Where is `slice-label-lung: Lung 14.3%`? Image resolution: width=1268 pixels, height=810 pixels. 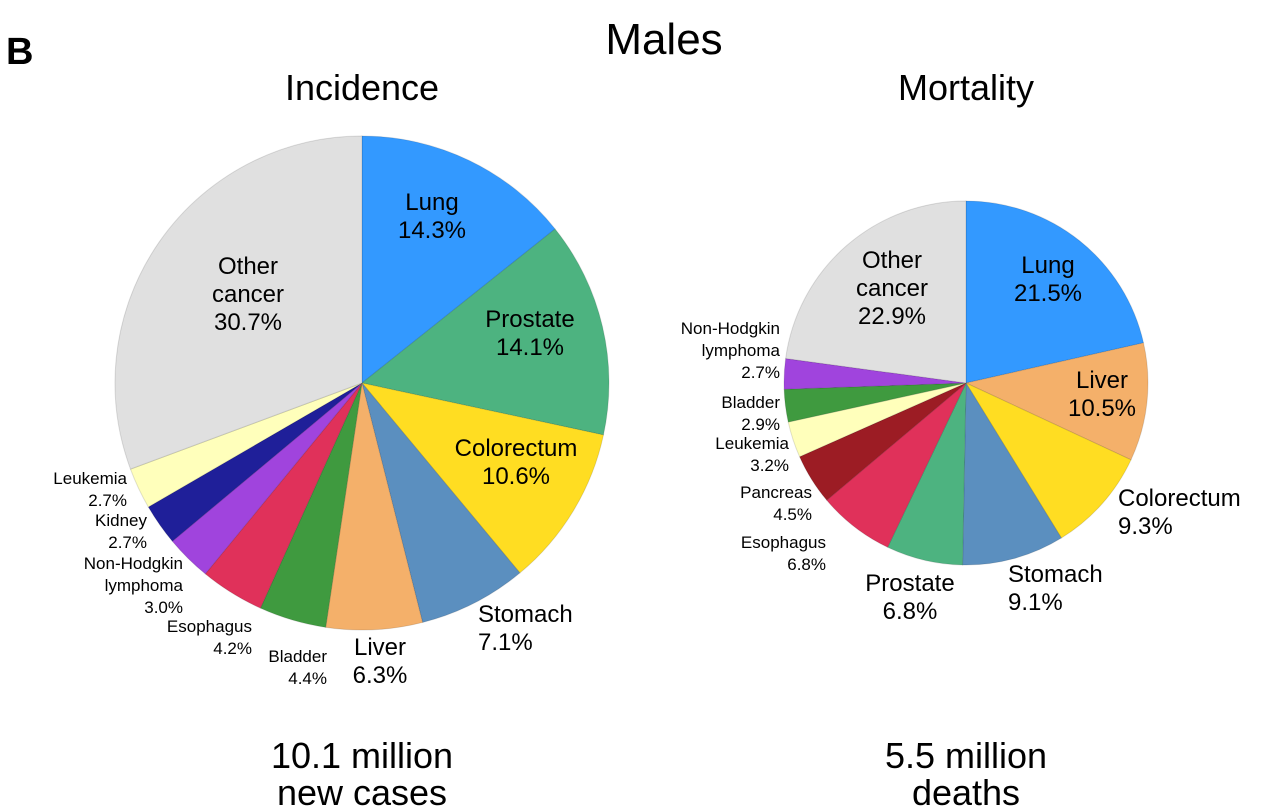 slice-label-lung: Lung 14.3% is located at coordinates (432, 216).